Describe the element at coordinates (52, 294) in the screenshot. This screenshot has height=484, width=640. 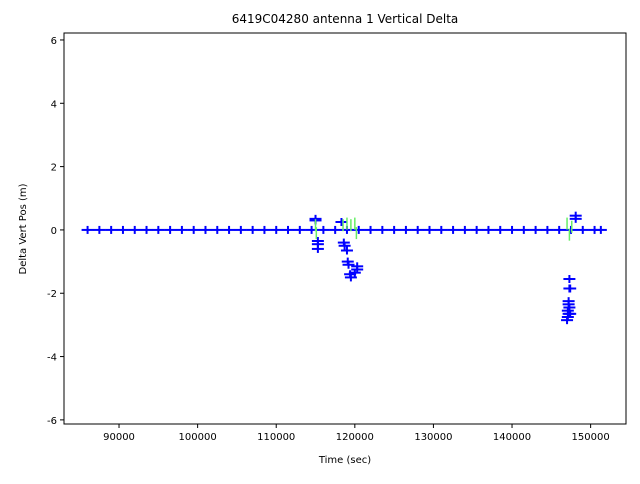
I see `y-tick-label: -2` at that location.